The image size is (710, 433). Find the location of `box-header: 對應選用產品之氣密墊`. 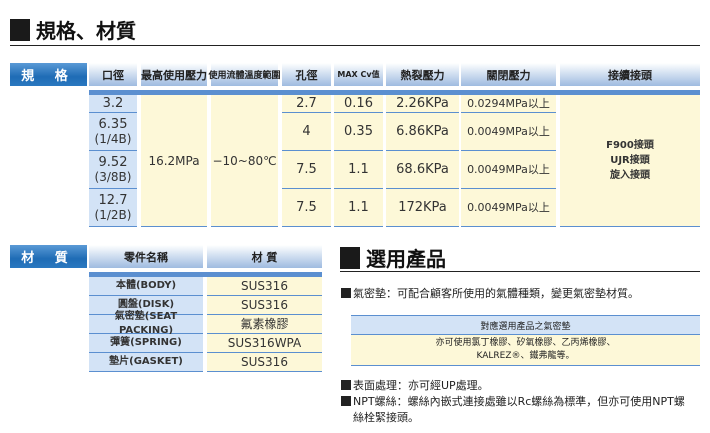

box-header: 對應選用產品之氣密墊 is located at coordinates (525, 325).